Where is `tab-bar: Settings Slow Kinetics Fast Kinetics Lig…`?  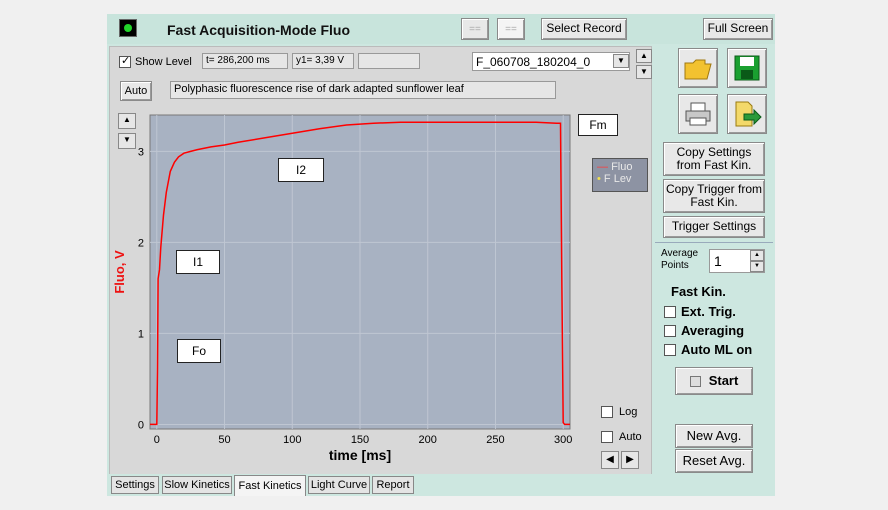 tab-bar: Settings Slow Kinetics Fast Kinetics Lig… is located at coordinates (441, 485).